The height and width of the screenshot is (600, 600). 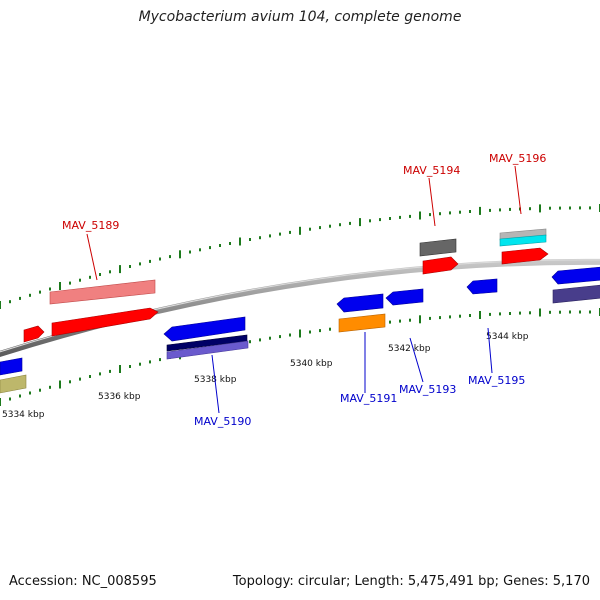 I want to click on leader-mav5193, so click(x=416, y=360).